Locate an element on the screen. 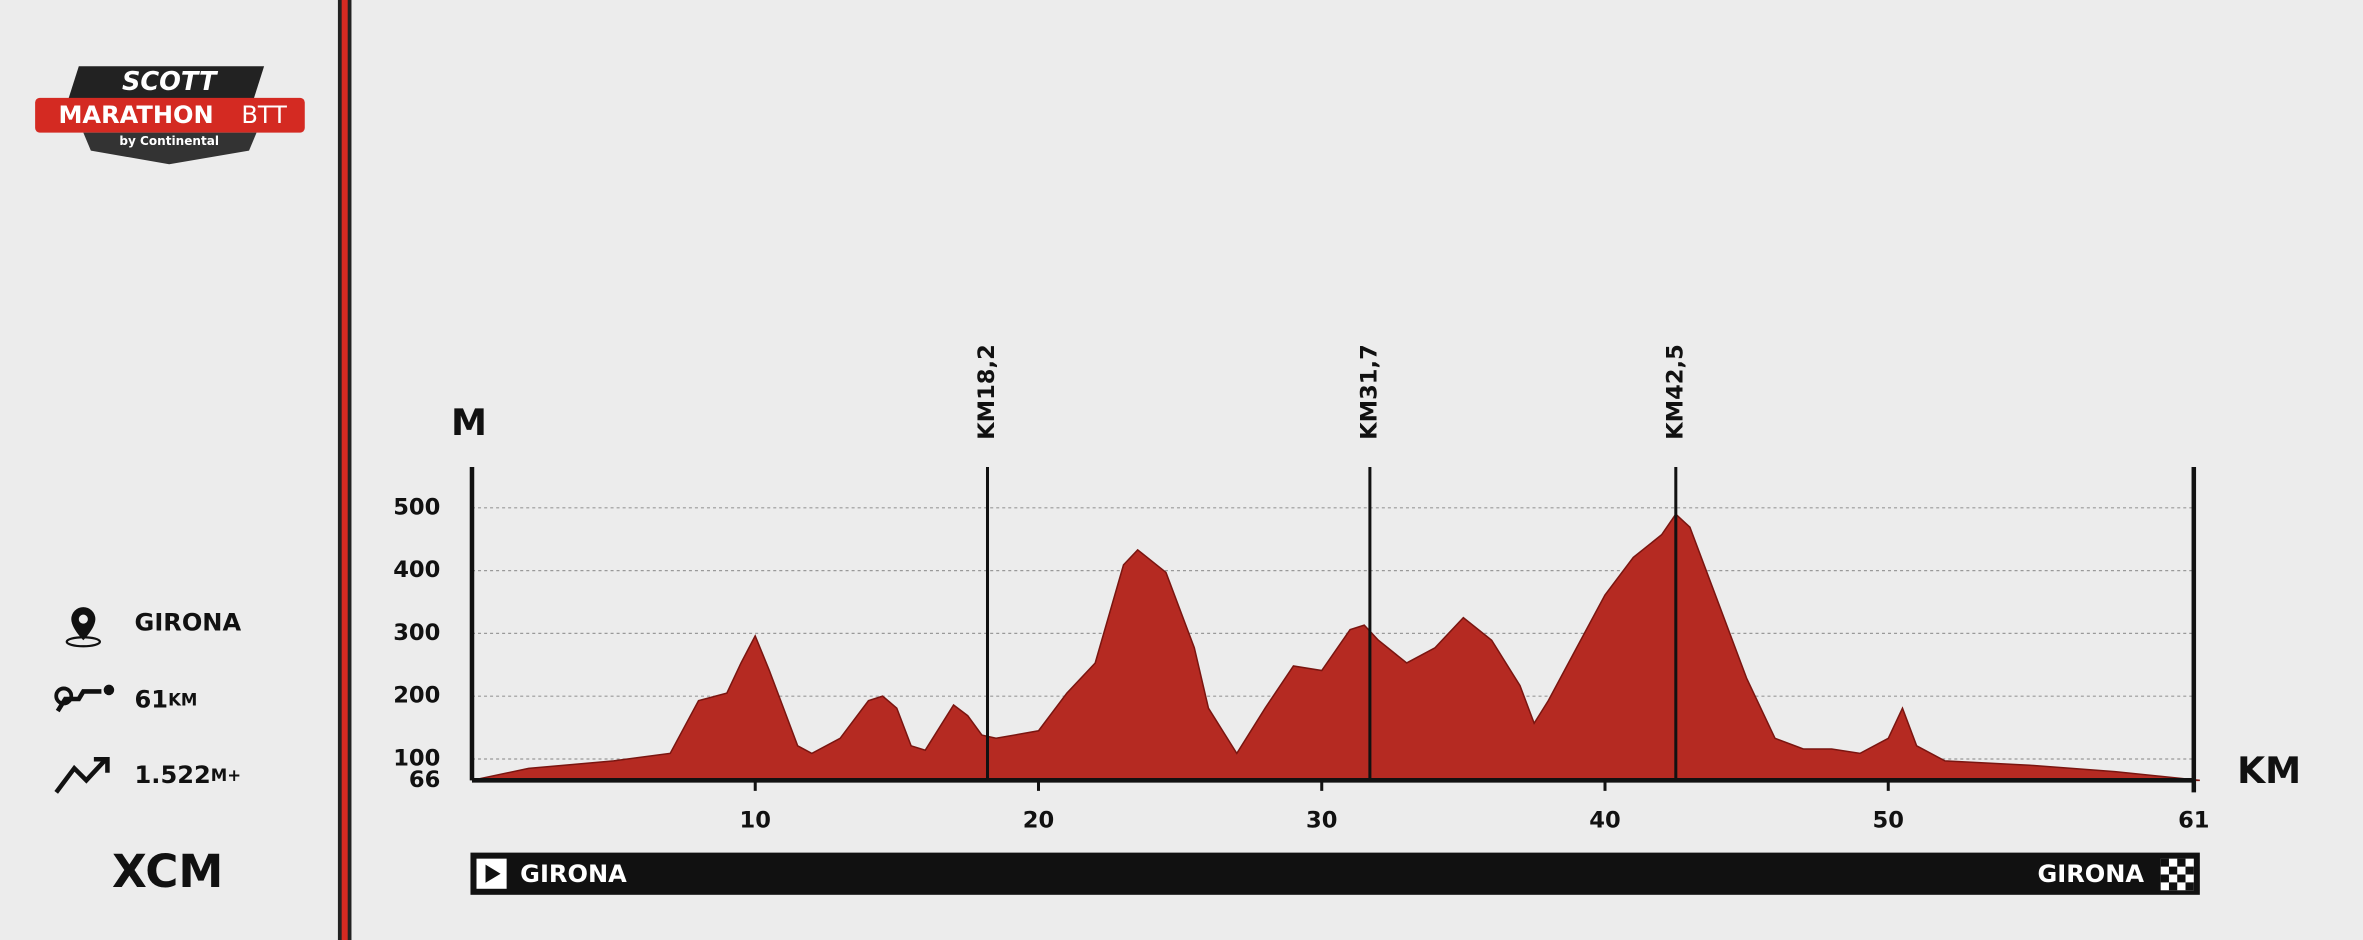 This screenshot has width=2363, height=940. y-tick-label: 200 is located at coordinates (416, 696).